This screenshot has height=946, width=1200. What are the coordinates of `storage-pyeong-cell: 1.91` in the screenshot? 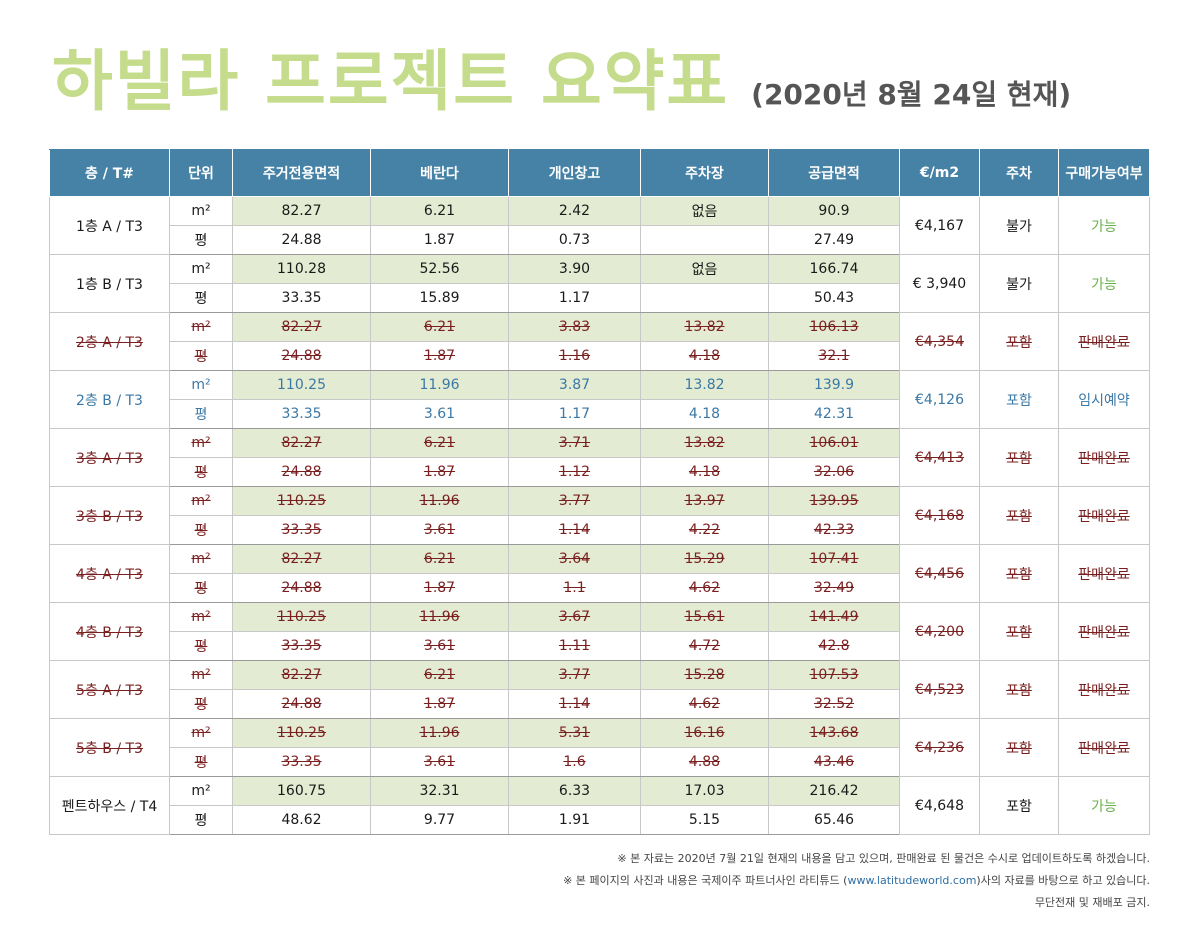 It's located at (574, 820).